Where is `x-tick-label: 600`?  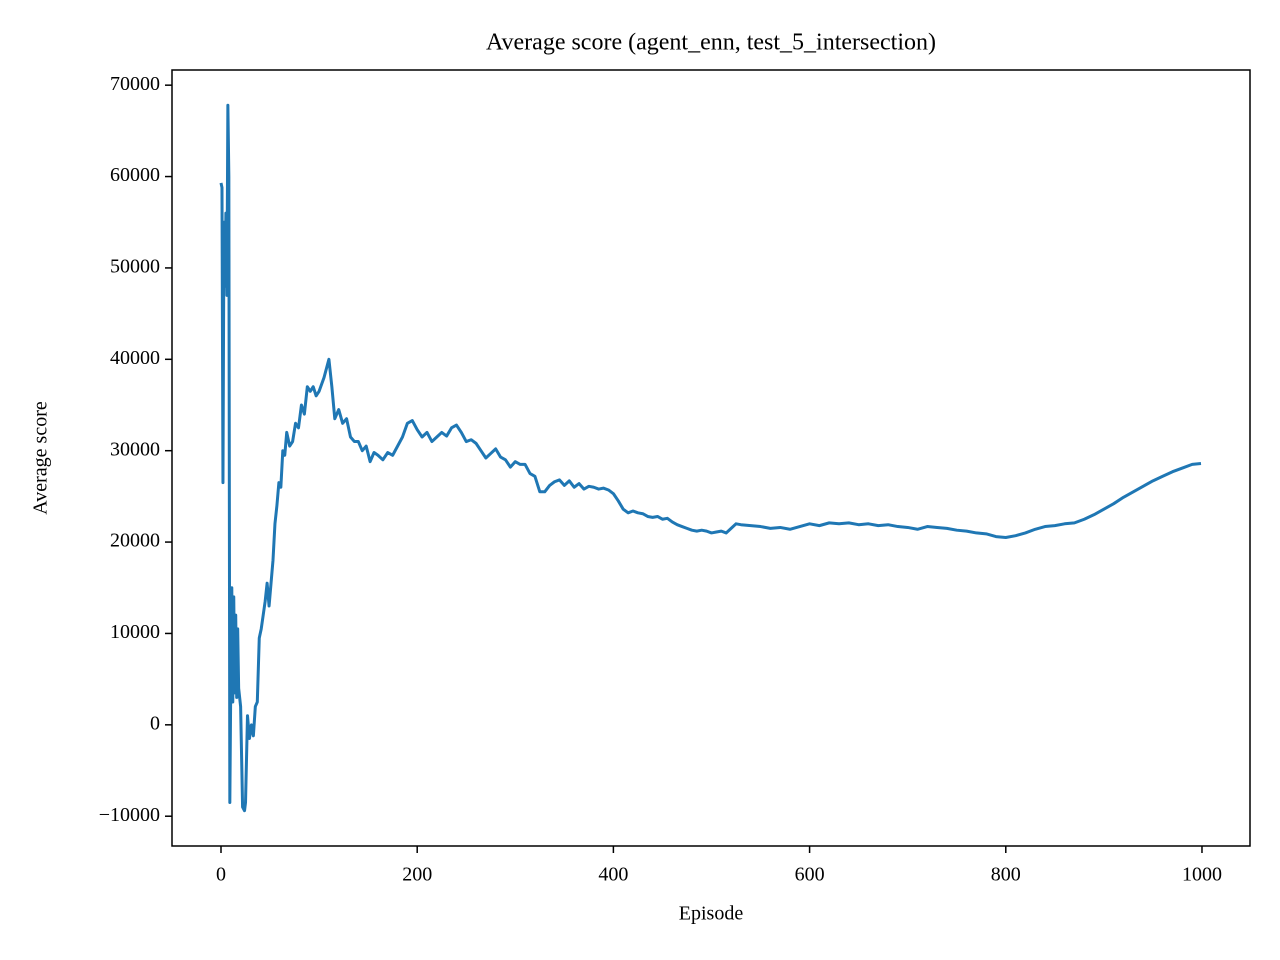
x-tick-label: 600 is located at coordinates (810, 875).